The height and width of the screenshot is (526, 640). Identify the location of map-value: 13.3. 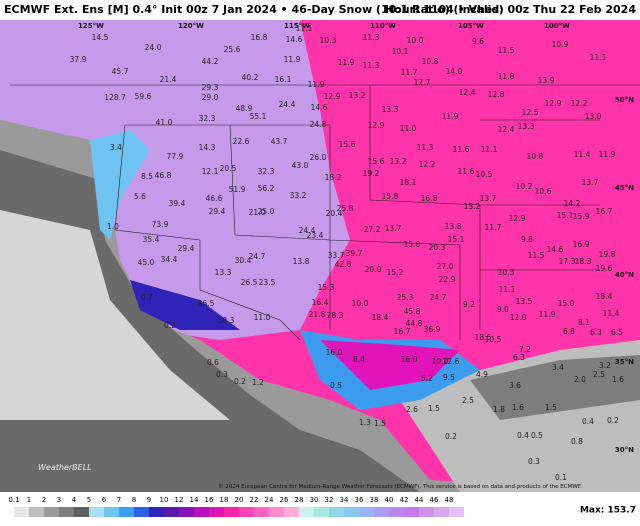
(223, 272).